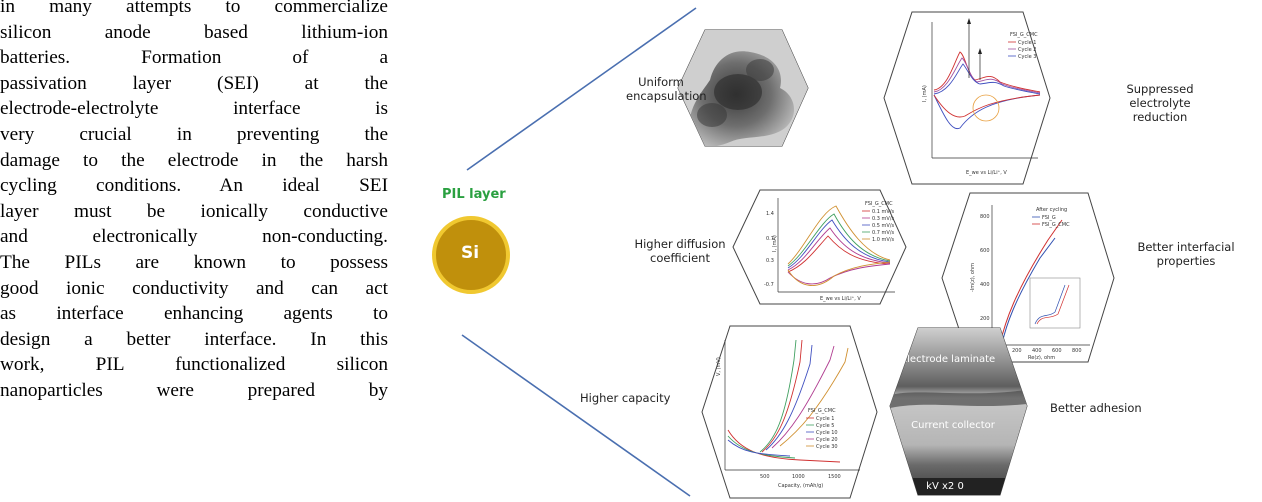  Describe the element at coordinates (1077, 351) in the screenshot. I see `eis-xtick: 800` at that location.